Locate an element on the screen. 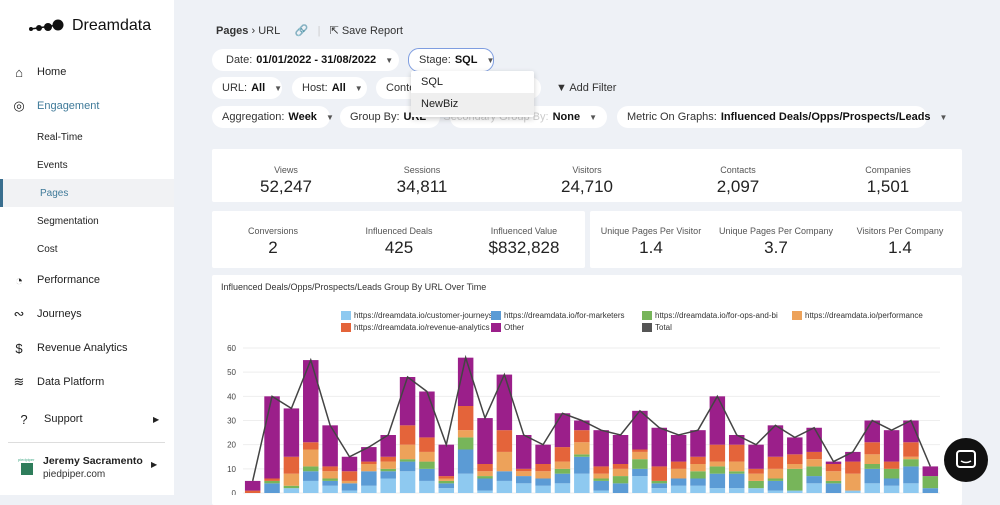 The image size is (1000, 505). stat-influenced-value: Influenced Value $832,828 is located at coordinates (524, 242).